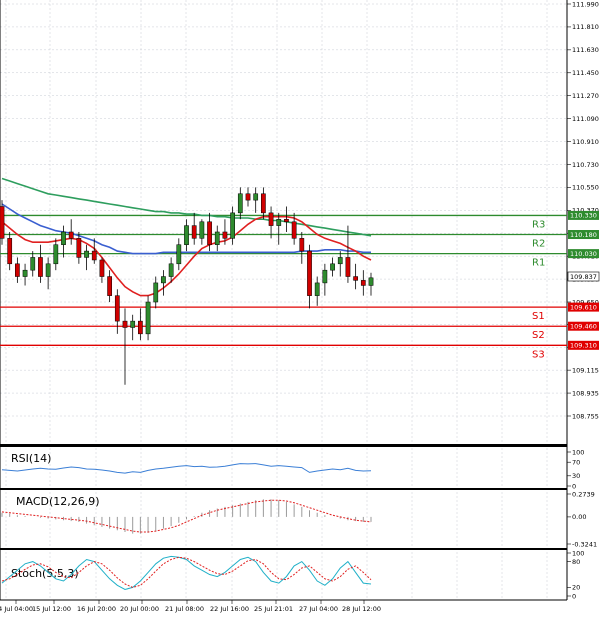 Image resolution: width=600 pixels, height=619 pixels. Describe the element at coordinates (583, 277) in the screenshot. I see `current-price-label: 109.837` at that location.